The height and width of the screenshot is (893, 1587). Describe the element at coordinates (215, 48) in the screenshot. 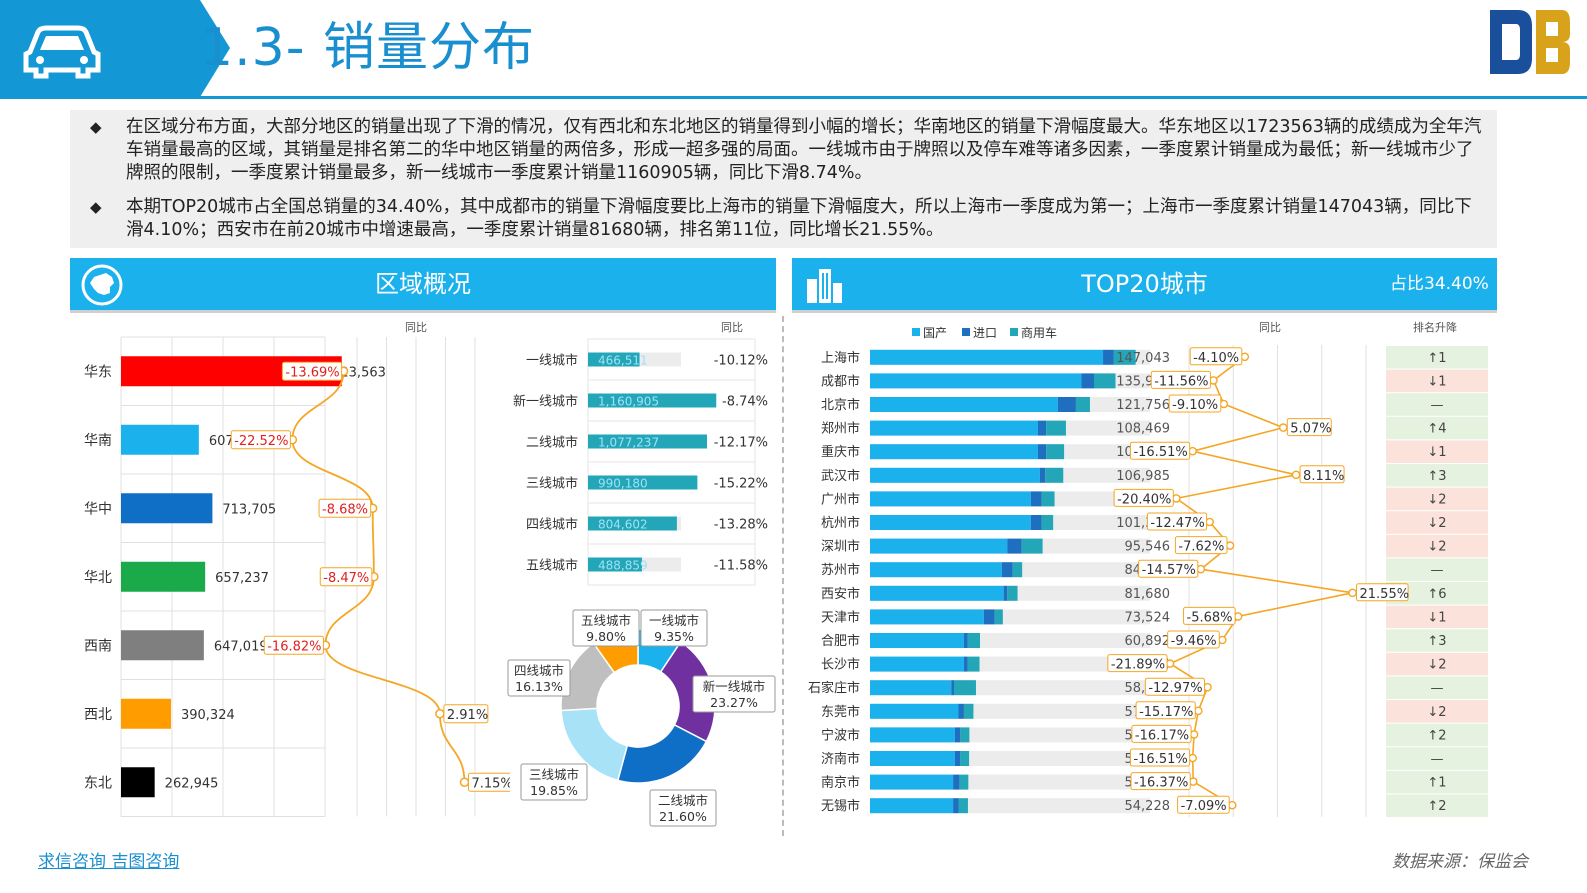

I see `header-chevron` at that location.